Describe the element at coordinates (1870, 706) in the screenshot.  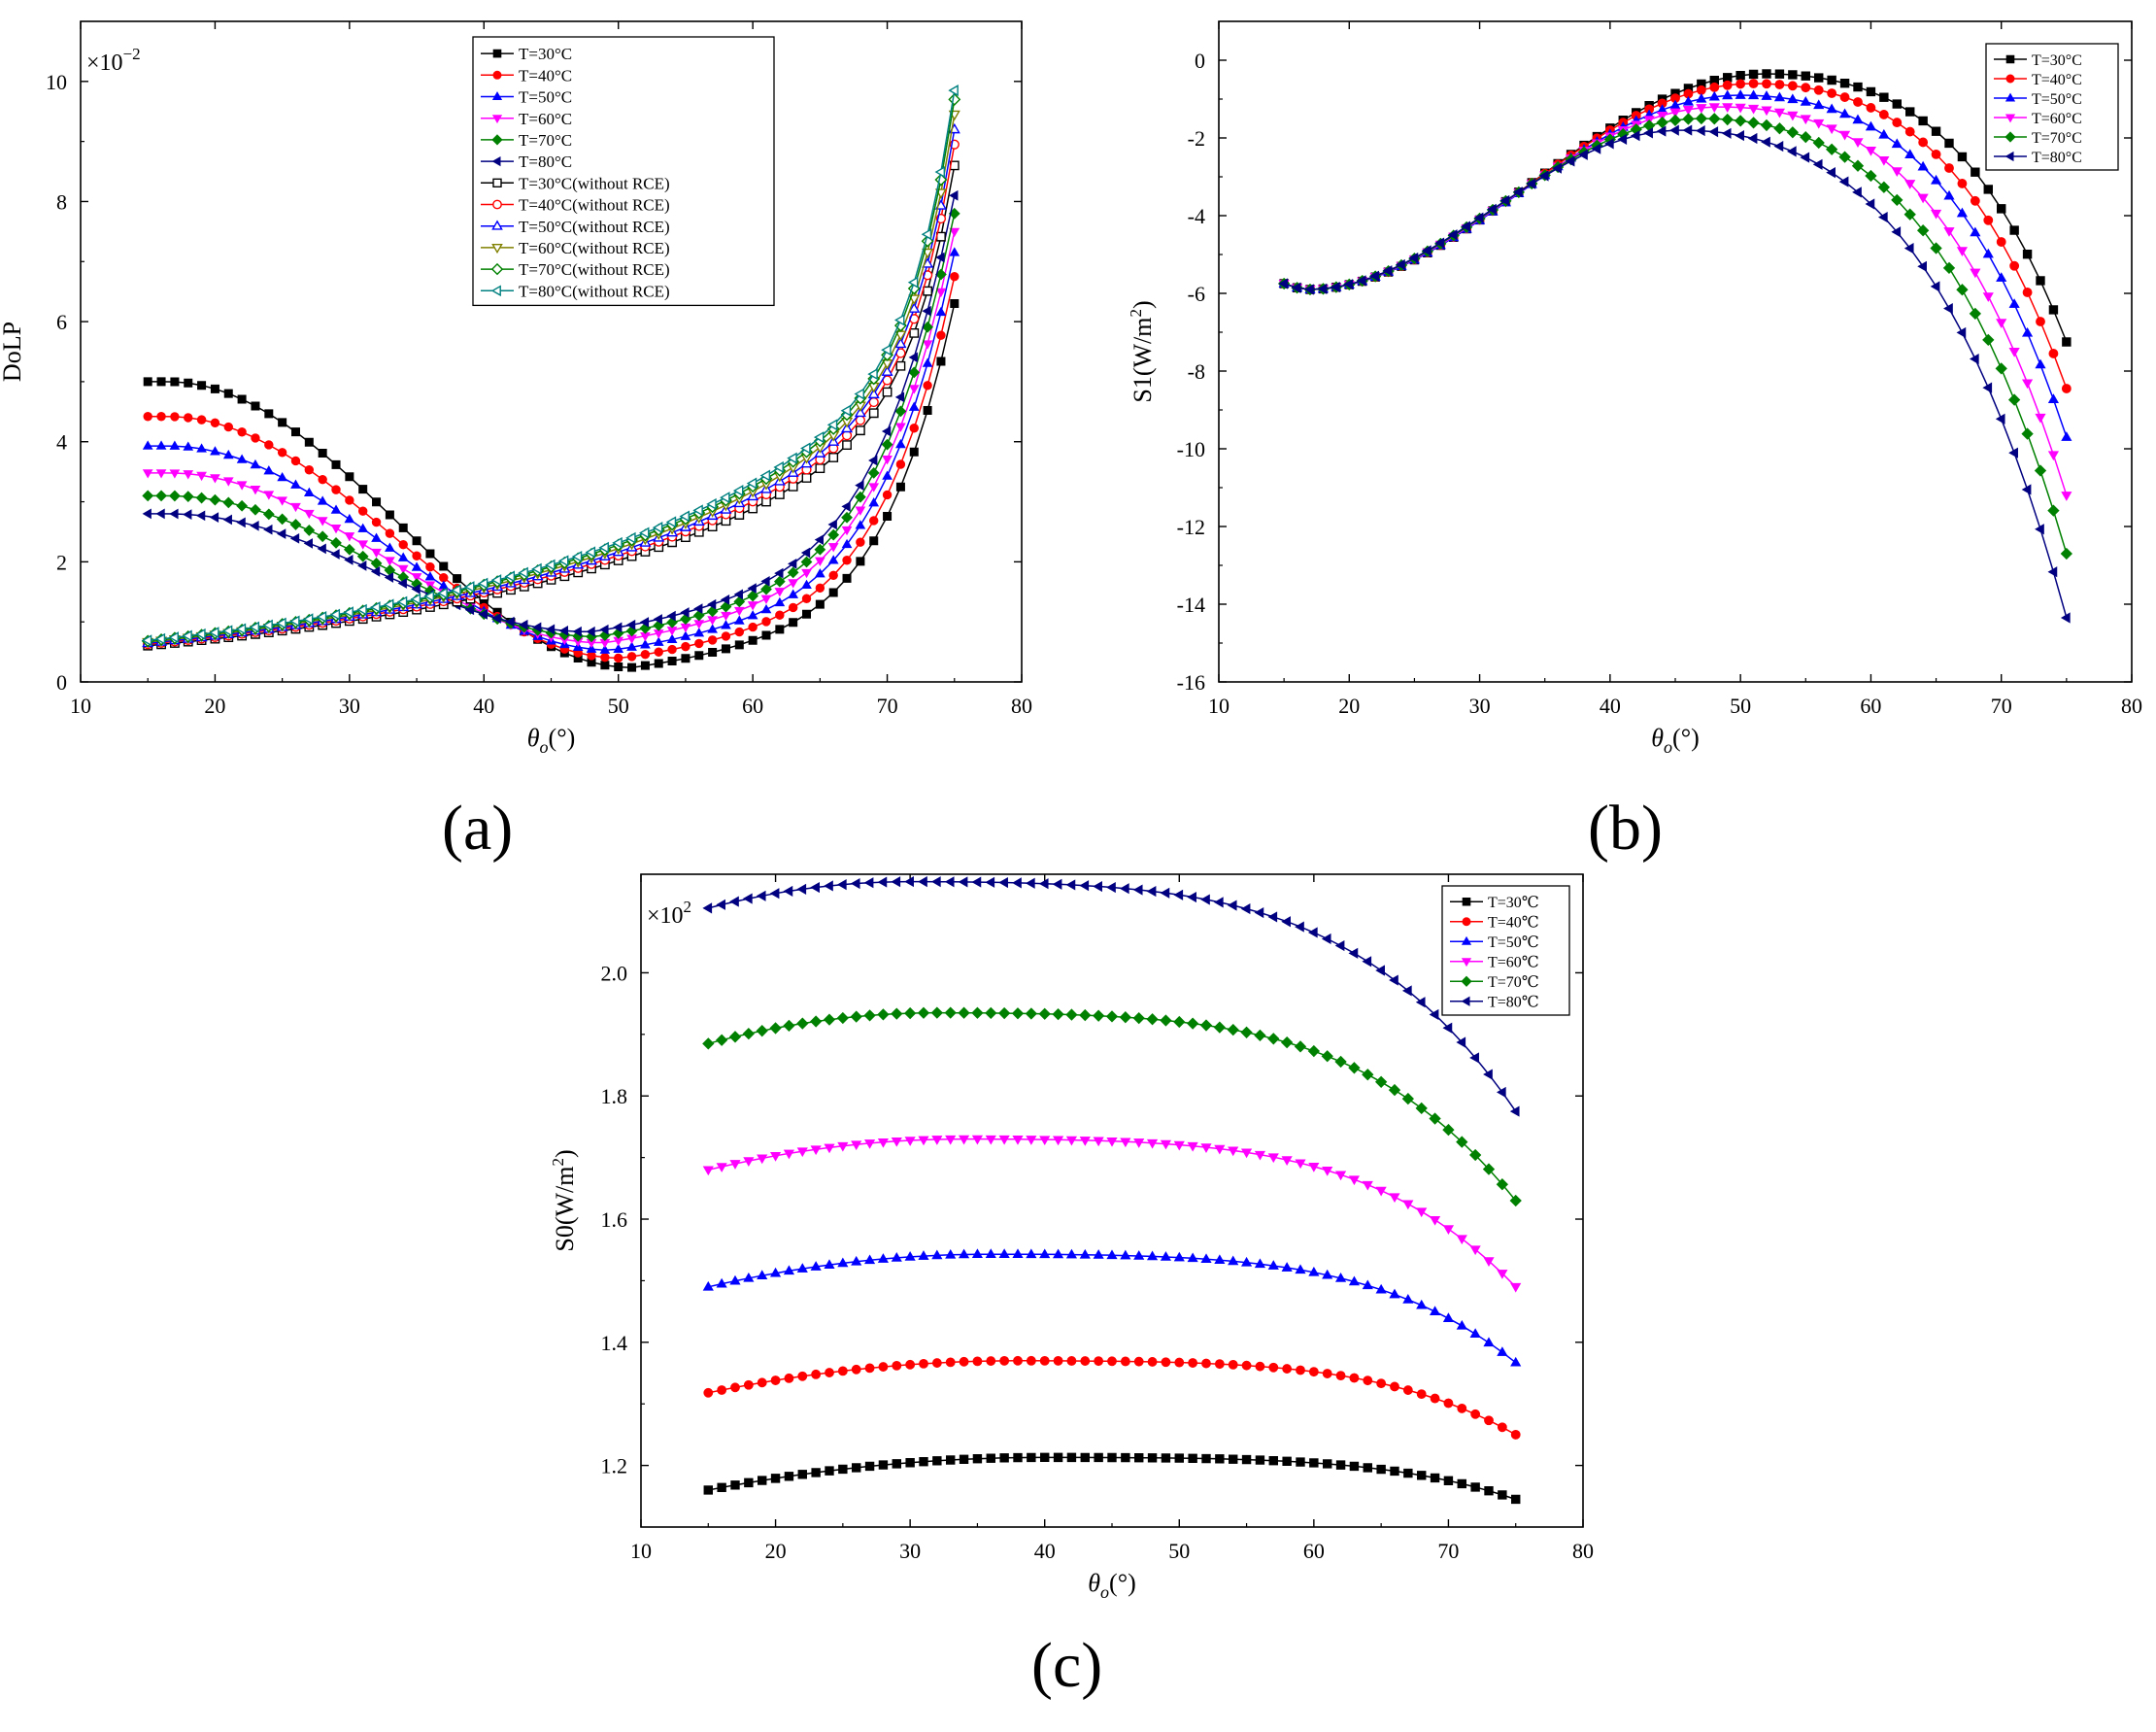
I see `x-tick-label-b: 60` at that location.